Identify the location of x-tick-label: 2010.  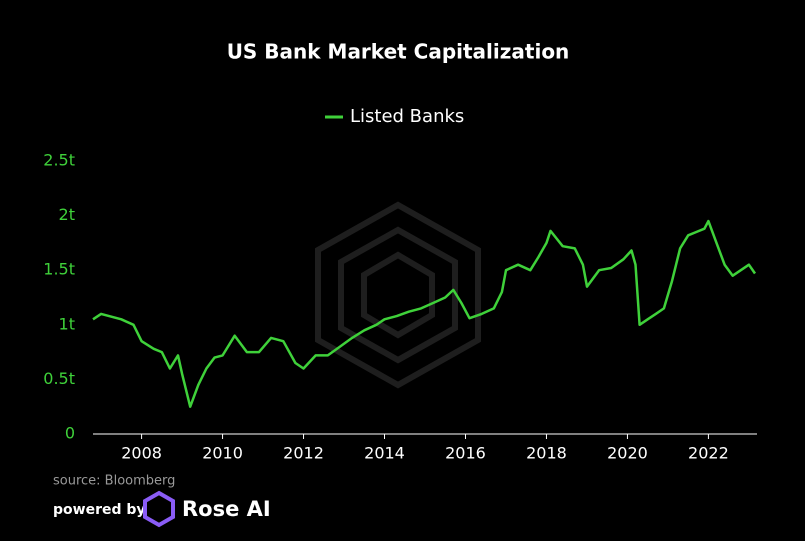
(222, 453).